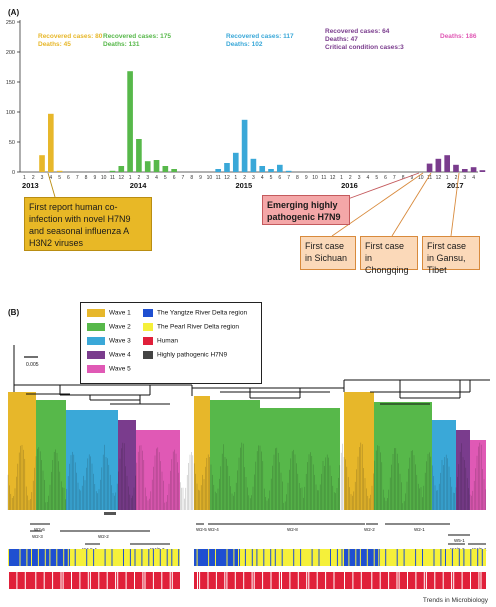 The image size is (496, 607). I want to click on clade-label-6: W2-4, so click(213, 529).